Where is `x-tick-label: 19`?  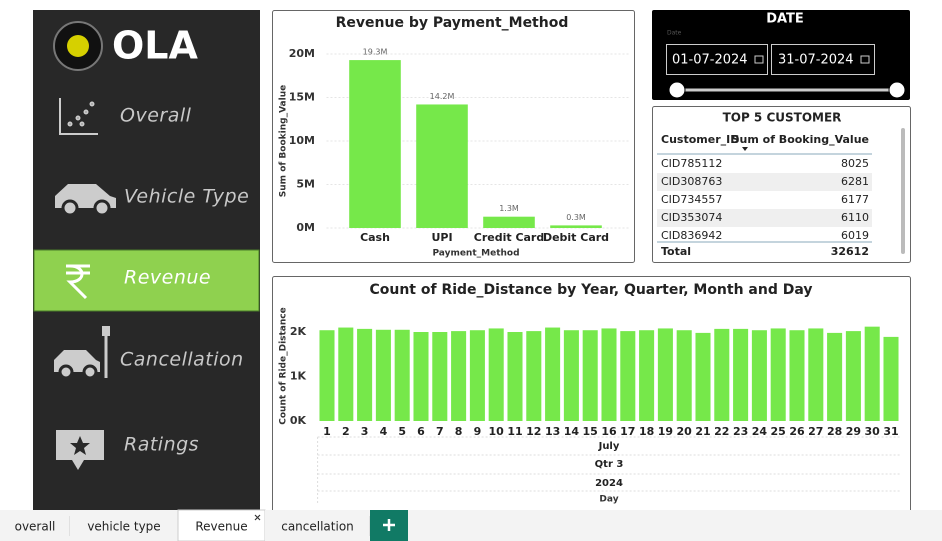 x-tick-label: 19 is located at coordinates (665, 431).